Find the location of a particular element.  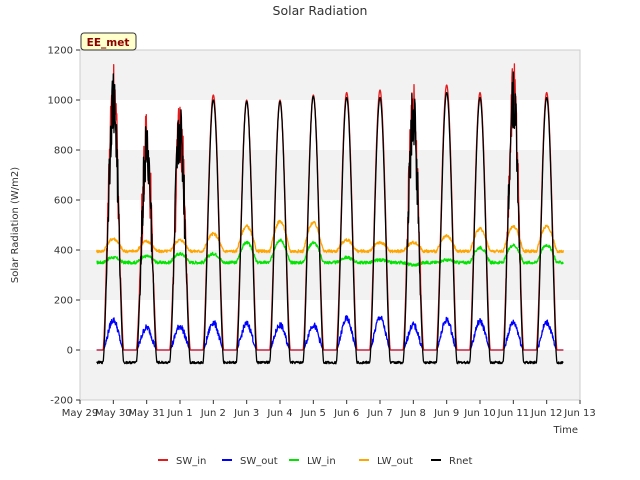

y-tick-label: 1000 is located at coordinates (60, 101).